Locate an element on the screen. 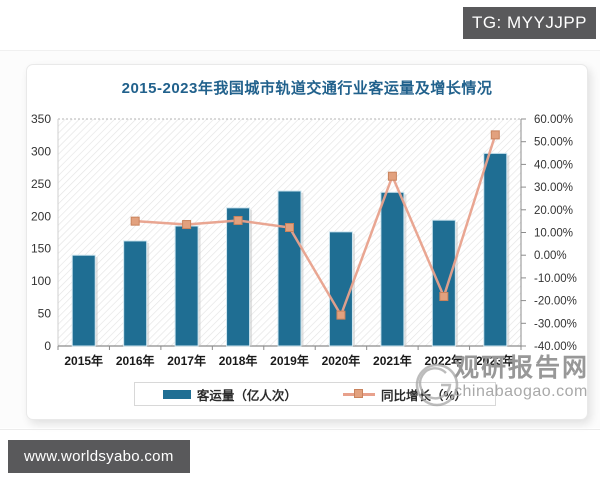 This screenshot has height=480, width=600. tg-contact-badge: TG: MYYJJPP is located at coordinates (529, 23).